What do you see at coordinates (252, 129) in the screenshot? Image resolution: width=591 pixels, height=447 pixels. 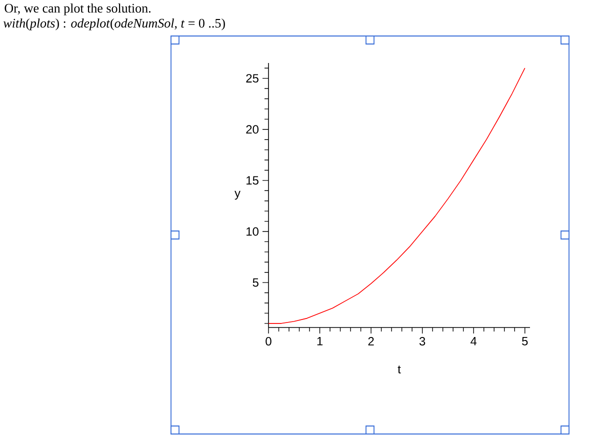 I see `y-tick-label: 20` at bounding box center [252, 129].